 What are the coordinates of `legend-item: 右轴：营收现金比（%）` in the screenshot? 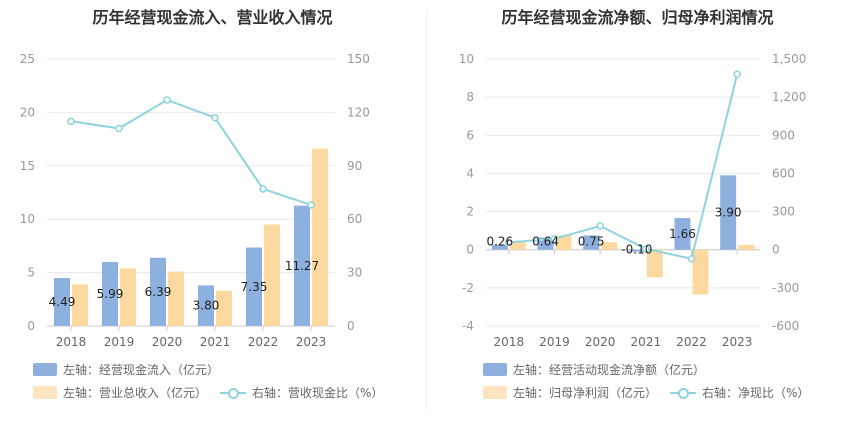 It's located at (301, 392).